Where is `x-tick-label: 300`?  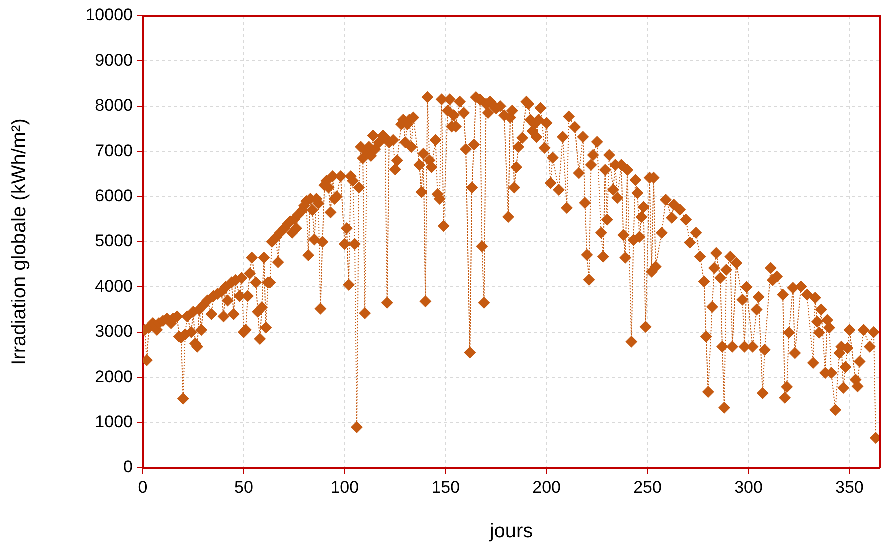 x-tick-label: 300 is located at coordinates (748, 487).